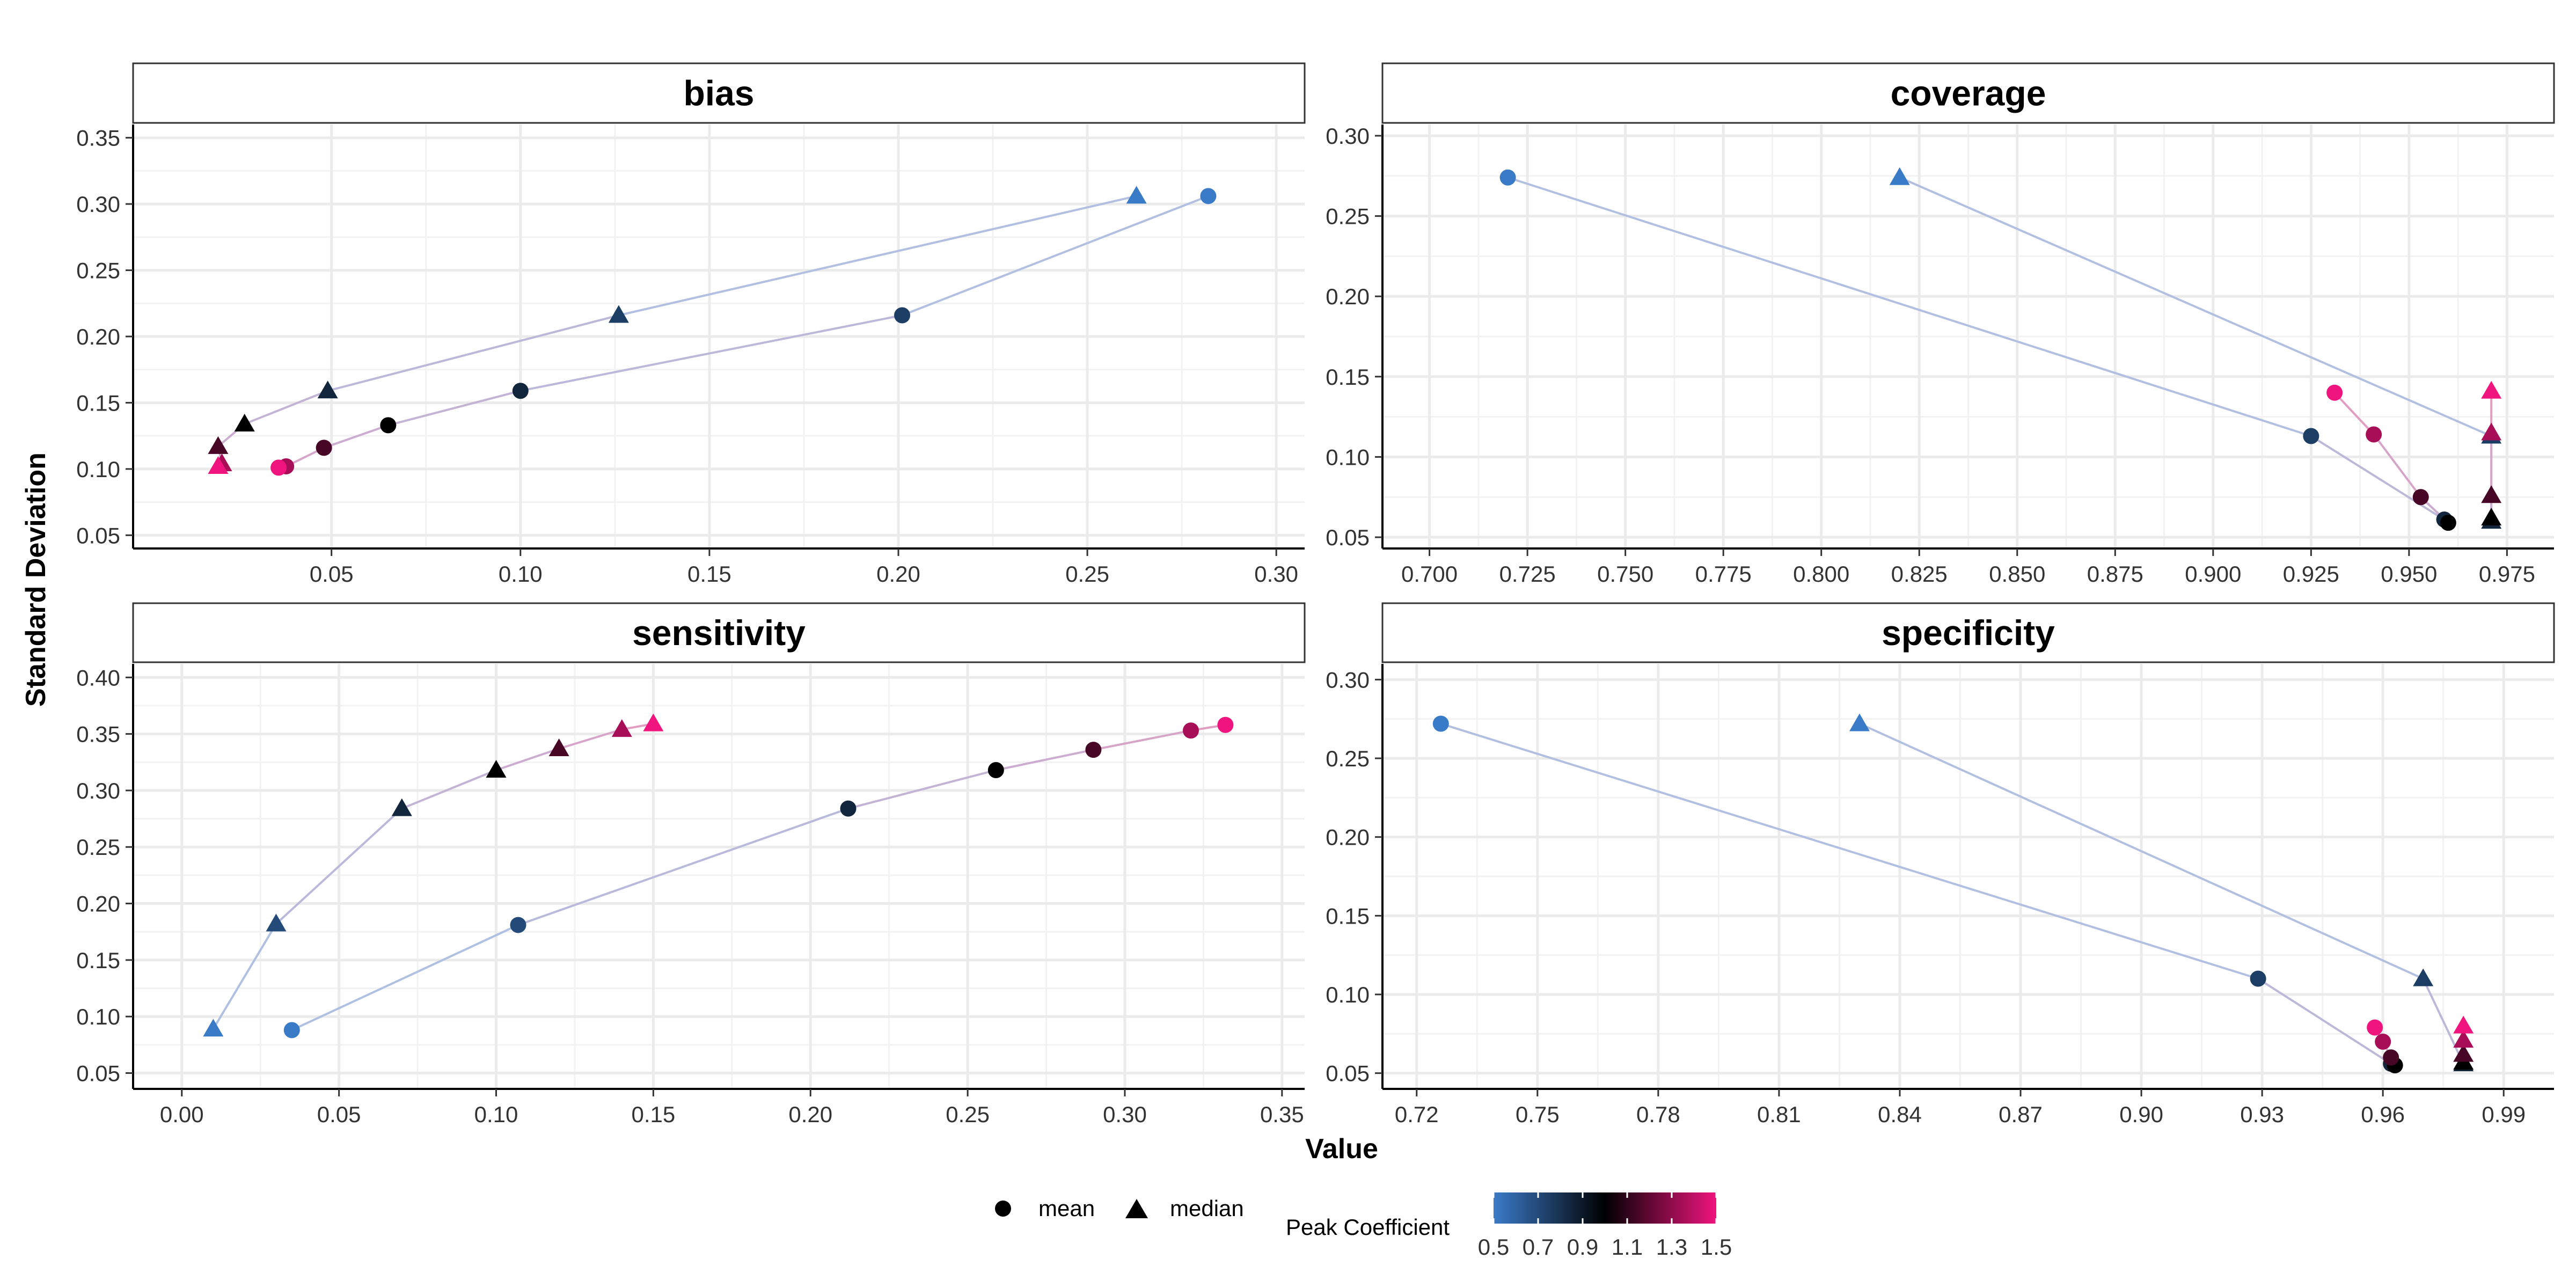 This screenshot has height=1288, width=2576. What do you see at coordinates (1779, 1114) in the screenshot?
I see `x-tick-label: 0.81` at bounding box center [1779, 1114].